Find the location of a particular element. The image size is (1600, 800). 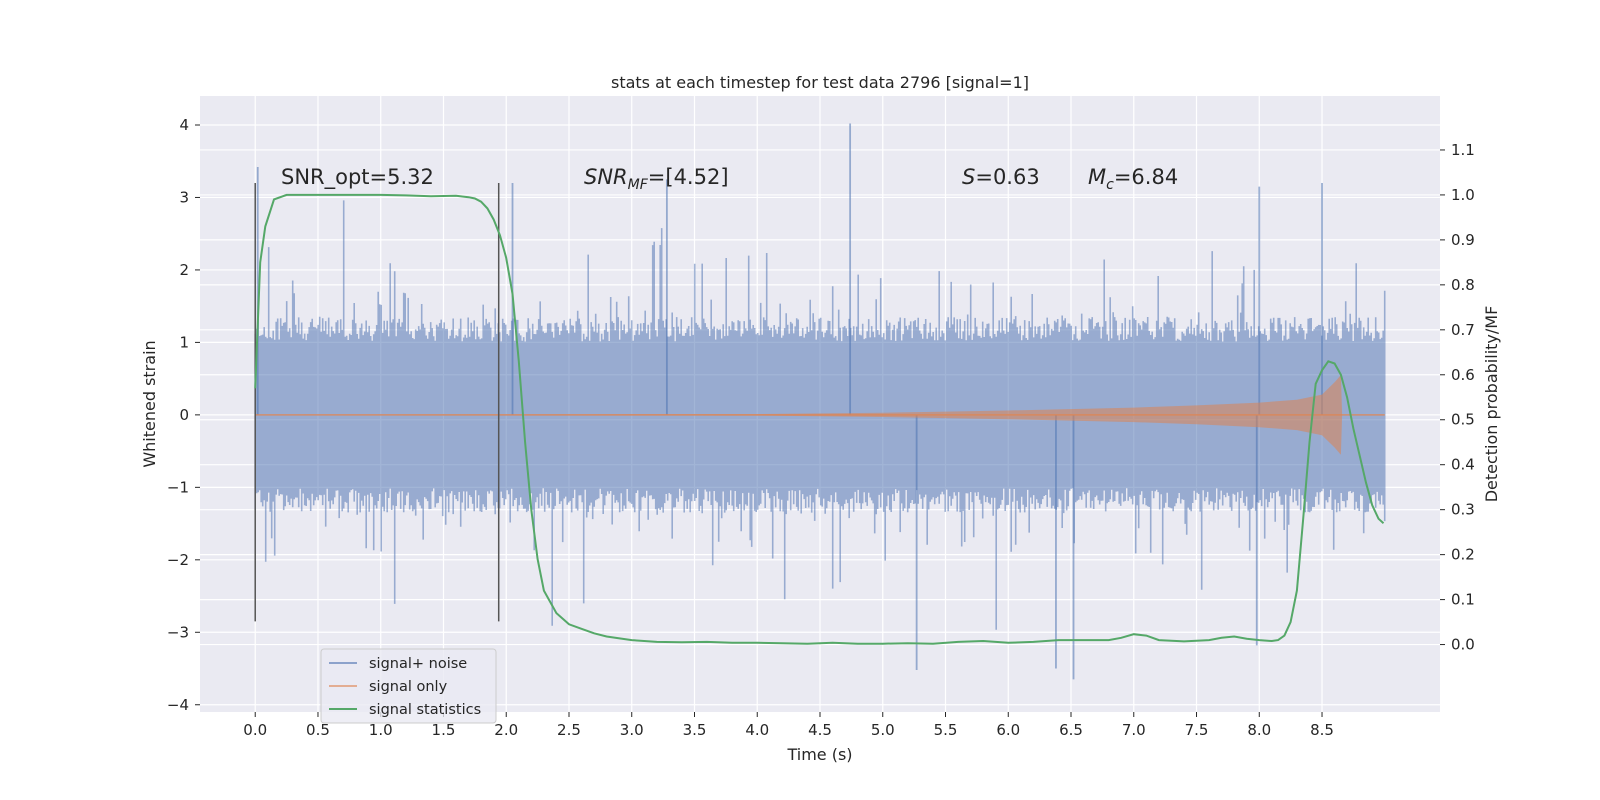

annotation-s: S=0.63 is located at coordinates (1001, 177).